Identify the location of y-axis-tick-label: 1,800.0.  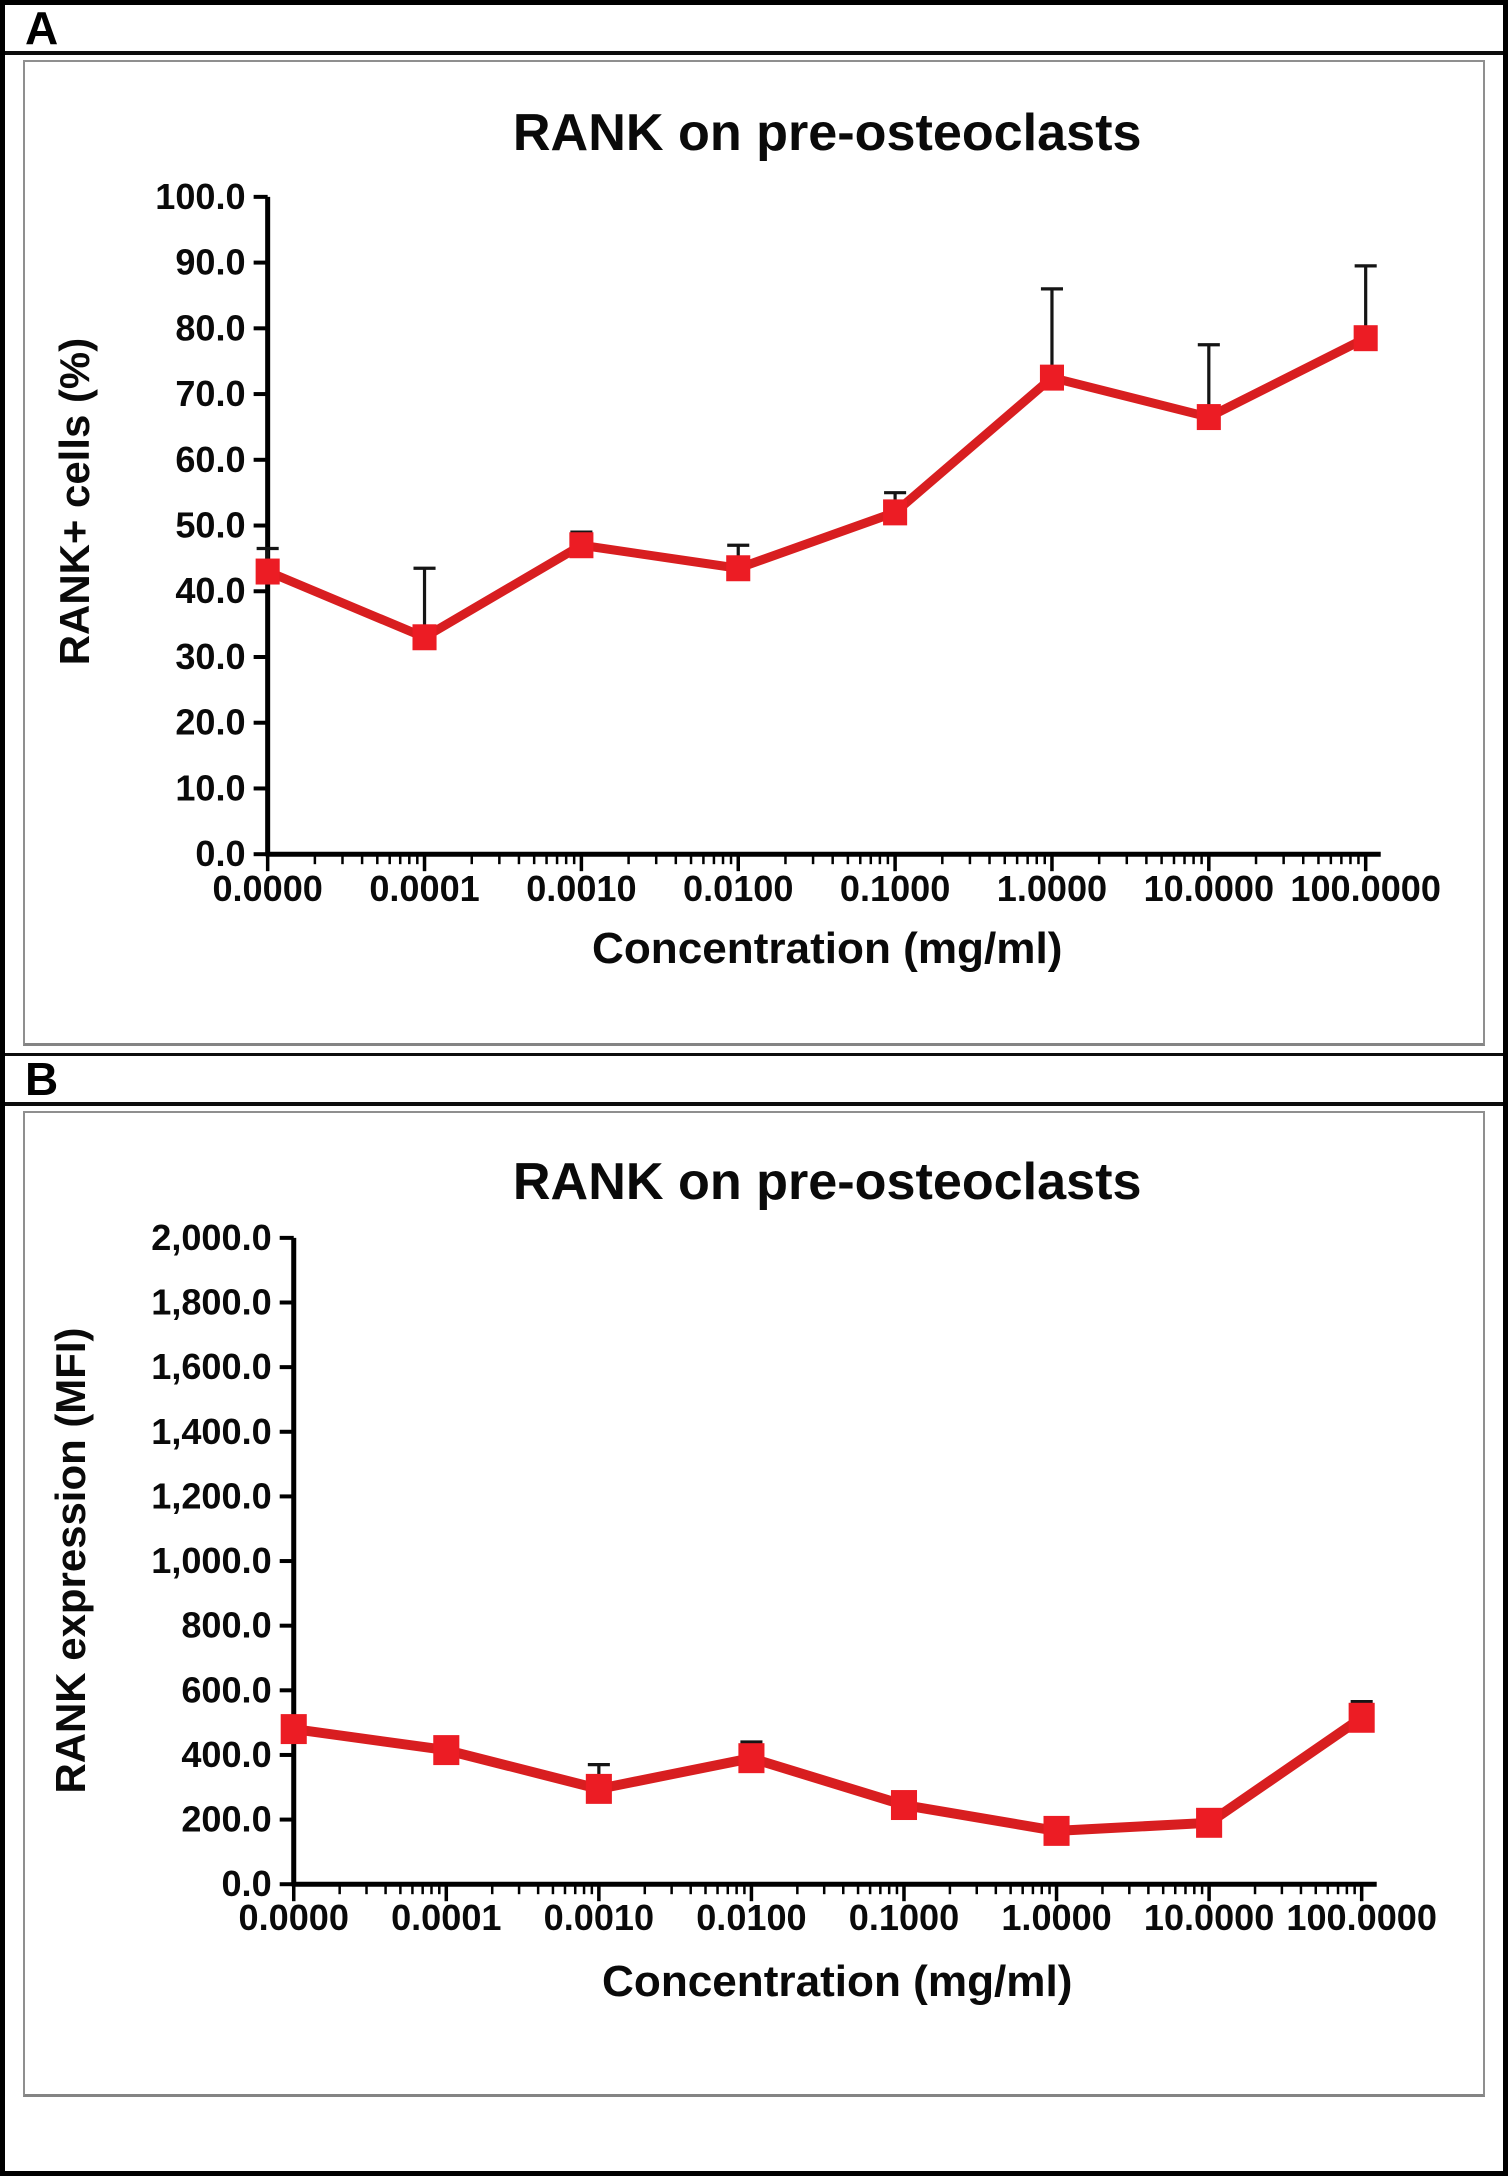
(211, 1302).